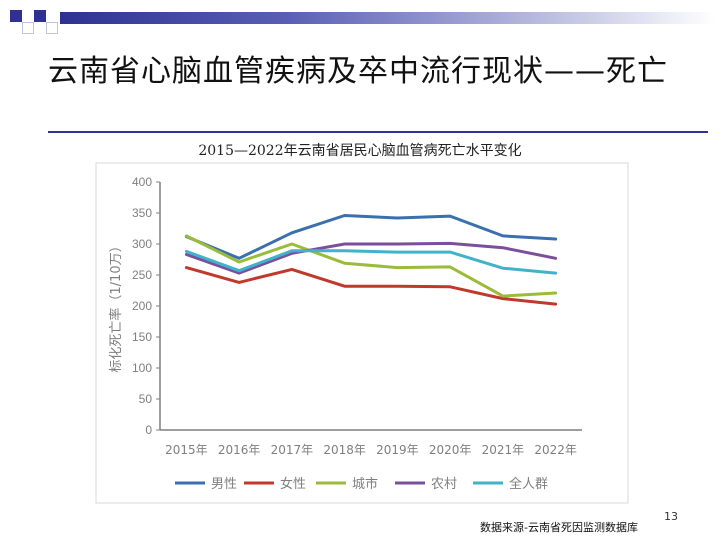 Image resolution: width=720 pixels, height=540 pixels. Describe the element at coordinates (142, 337) in the screenshot. I see `y-tick-label: 150` at that location.